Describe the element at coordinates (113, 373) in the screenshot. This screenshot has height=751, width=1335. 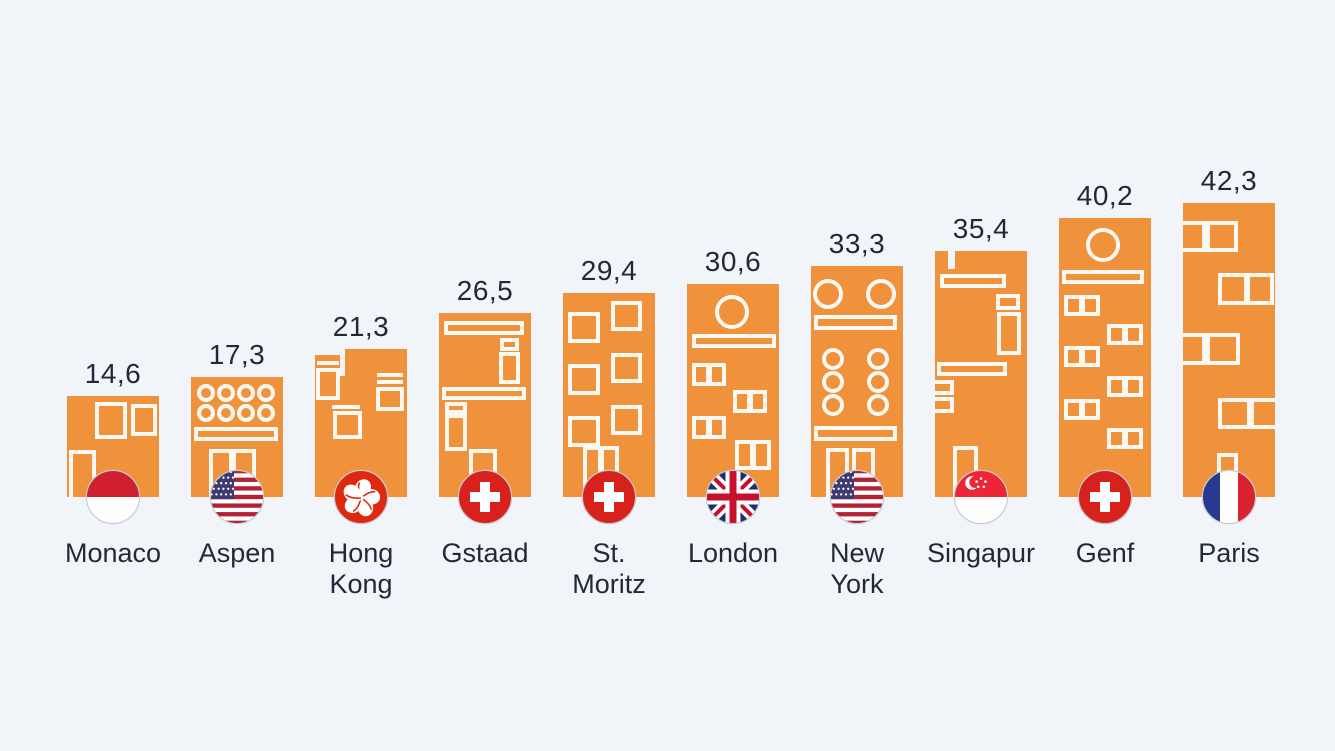
I see `bar-value-label: 14,6` at that location.